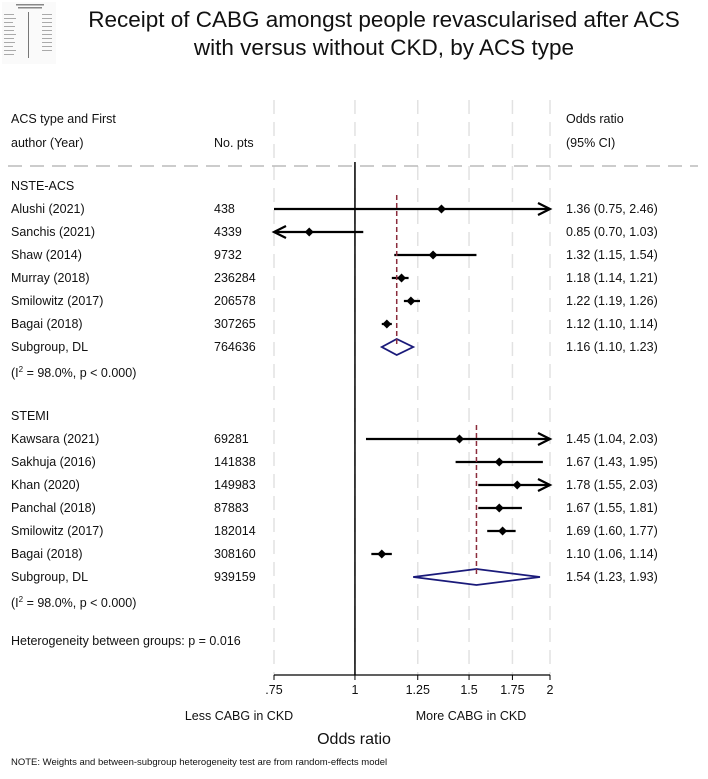  Describe the element at coordinates (612, 531) in the screenshot. I see `study-or-ci: 1.69 (1.60, 1.77)` at that location.